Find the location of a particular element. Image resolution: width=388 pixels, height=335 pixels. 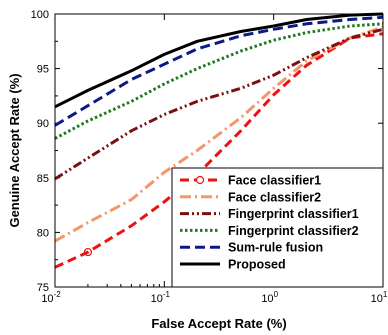

legend-marker-face-classifier1 is located at coordinates (200, 180).